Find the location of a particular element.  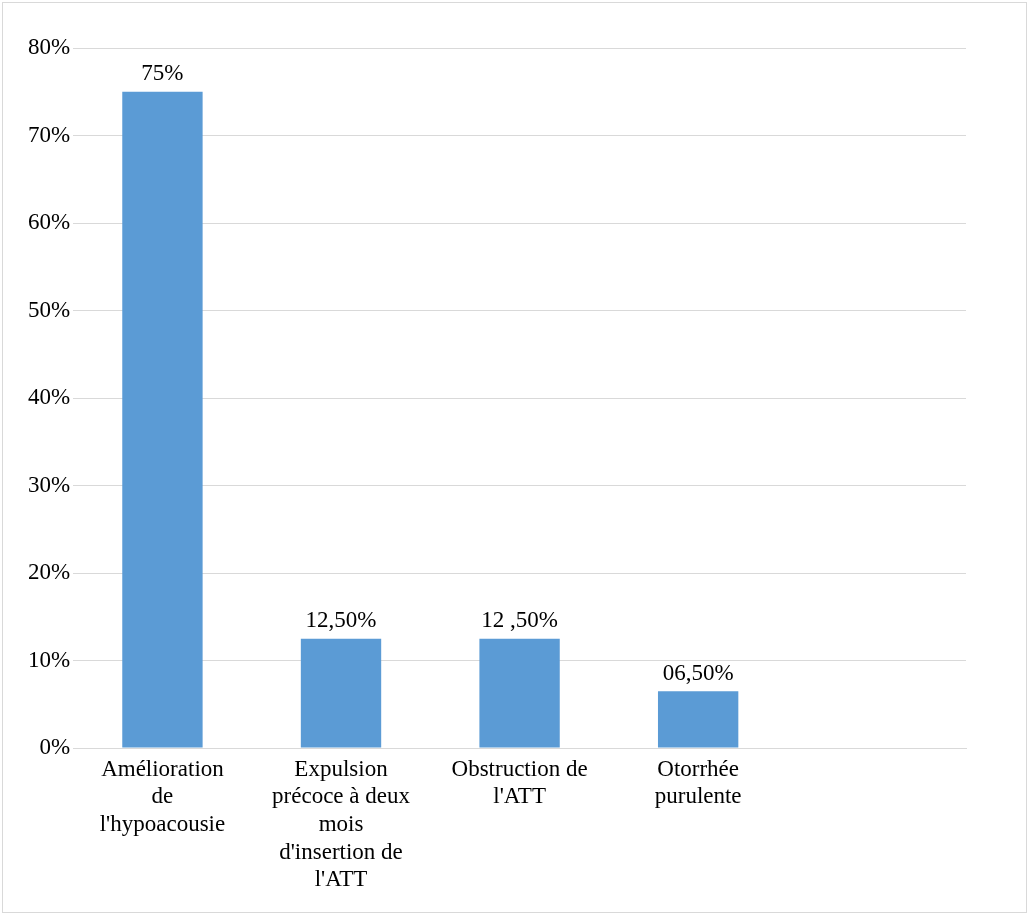

y-tick-label: 20% is located at coordinates (49, 572).